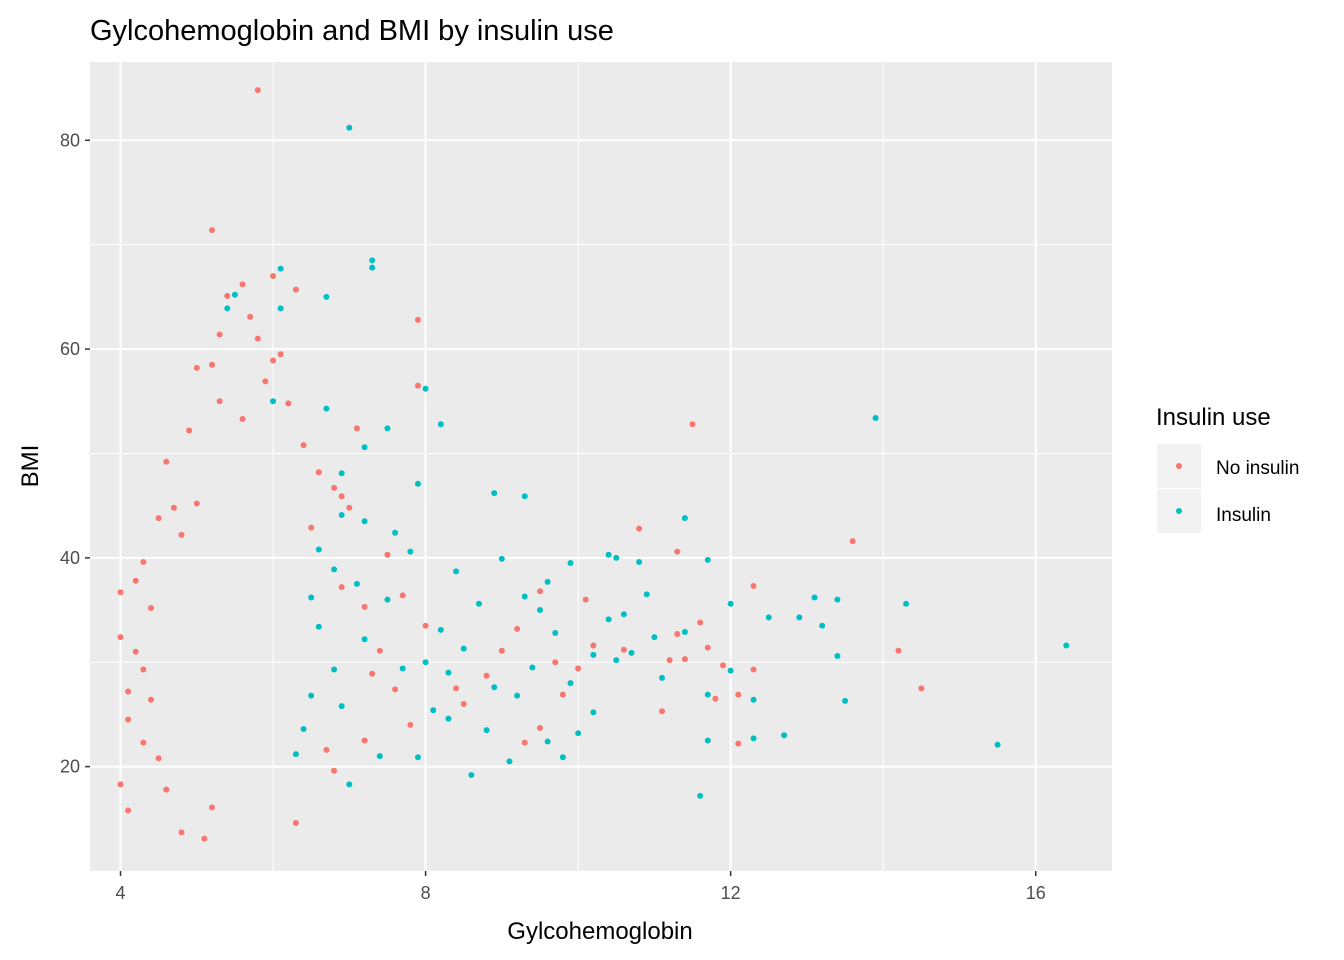 The image size is (1344, 960). What do you see at coordinates (1243, 515) in the screenshot?
I see `legend-label-insulin: Insulin` at bounding box center [1243, 515].